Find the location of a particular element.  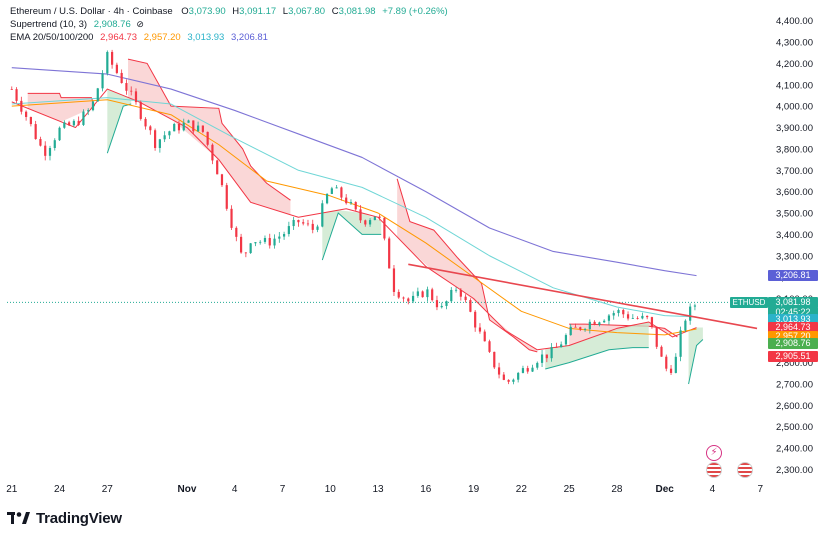

price-tag: 3,206.81 is located at coordinates (793, 276).